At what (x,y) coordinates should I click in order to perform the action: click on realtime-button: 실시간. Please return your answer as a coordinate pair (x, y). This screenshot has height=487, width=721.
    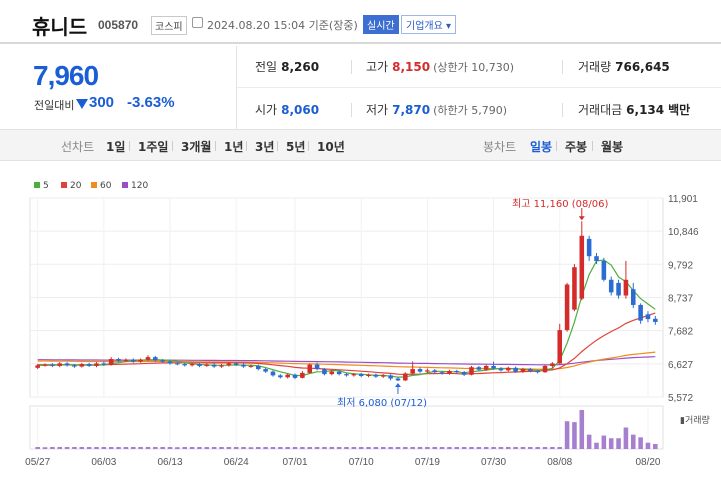
    Looking at the image, I should click on (381, 24).